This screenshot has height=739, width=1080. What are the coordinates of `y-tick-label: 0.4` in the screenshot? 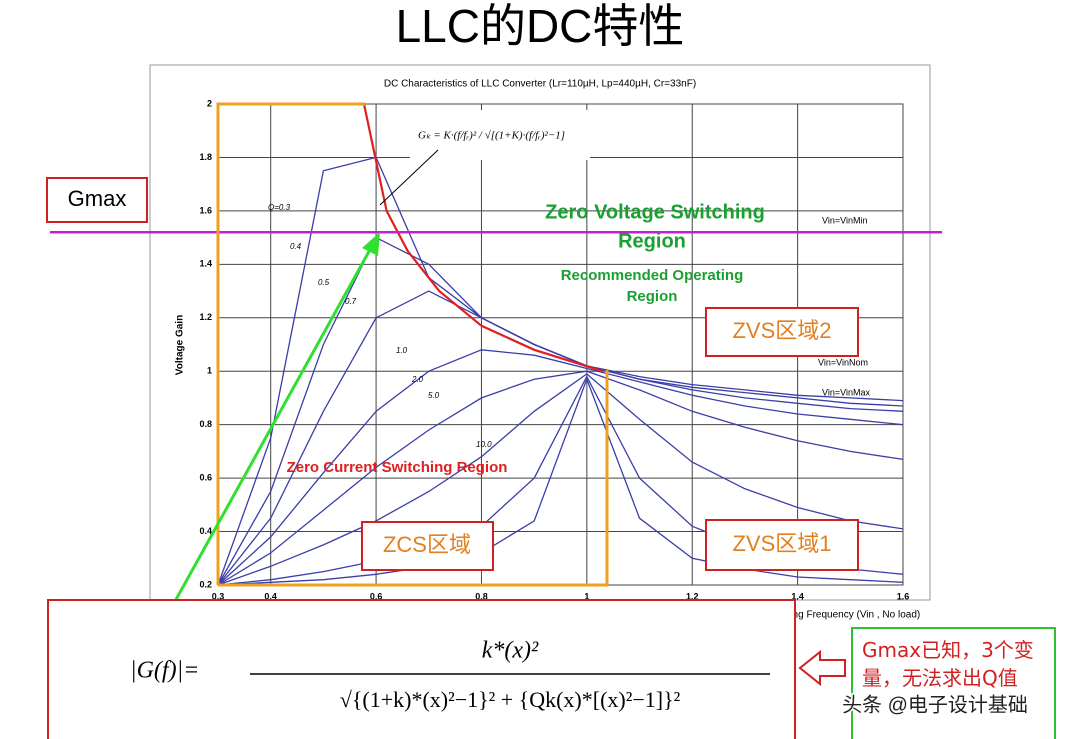 It's located at (205, 531).